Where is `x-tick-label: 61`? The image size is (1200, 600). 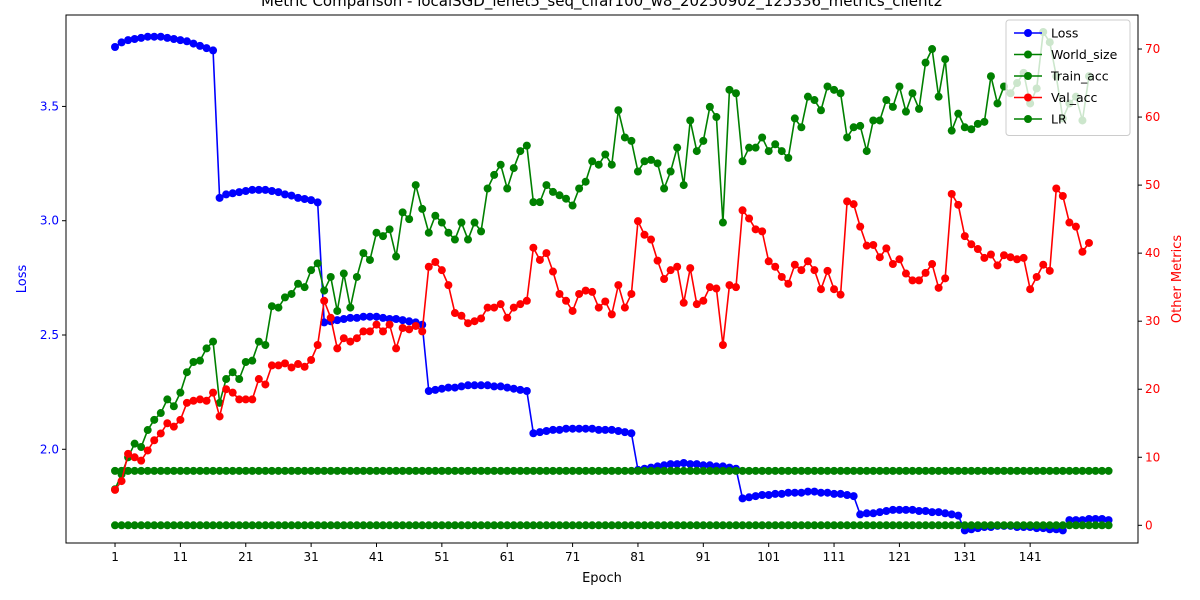
x-tick-label: 61 is located at coordinates (507, 557).